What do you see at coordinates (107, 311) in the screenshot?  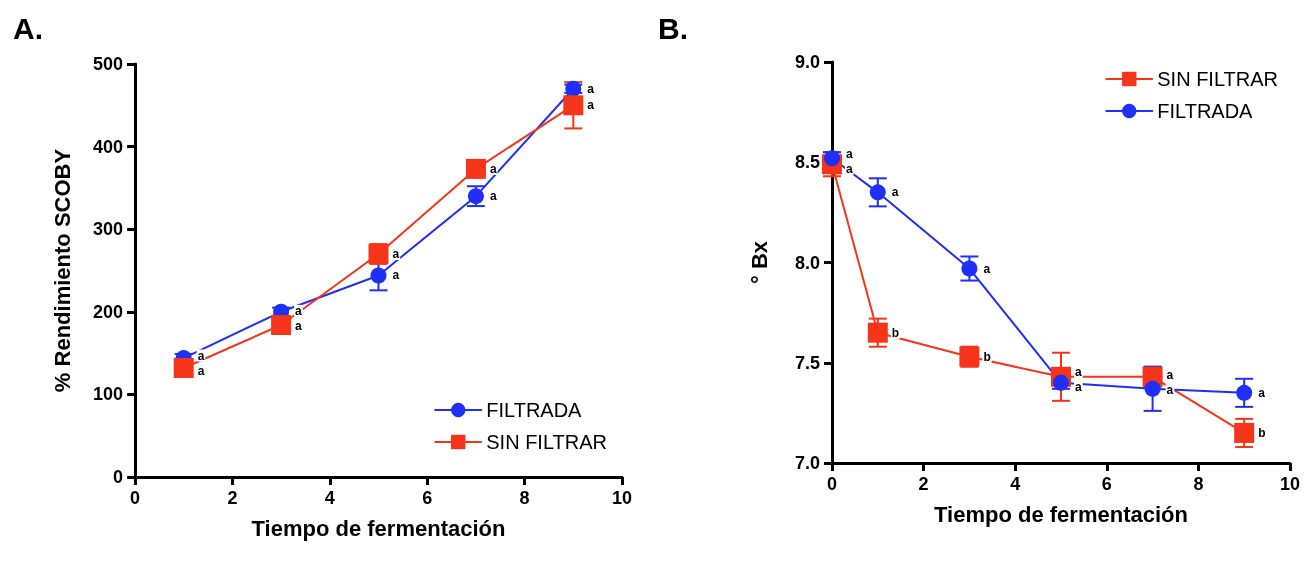 I see `y-tick-label: 200` at bounding box center [107, 311].